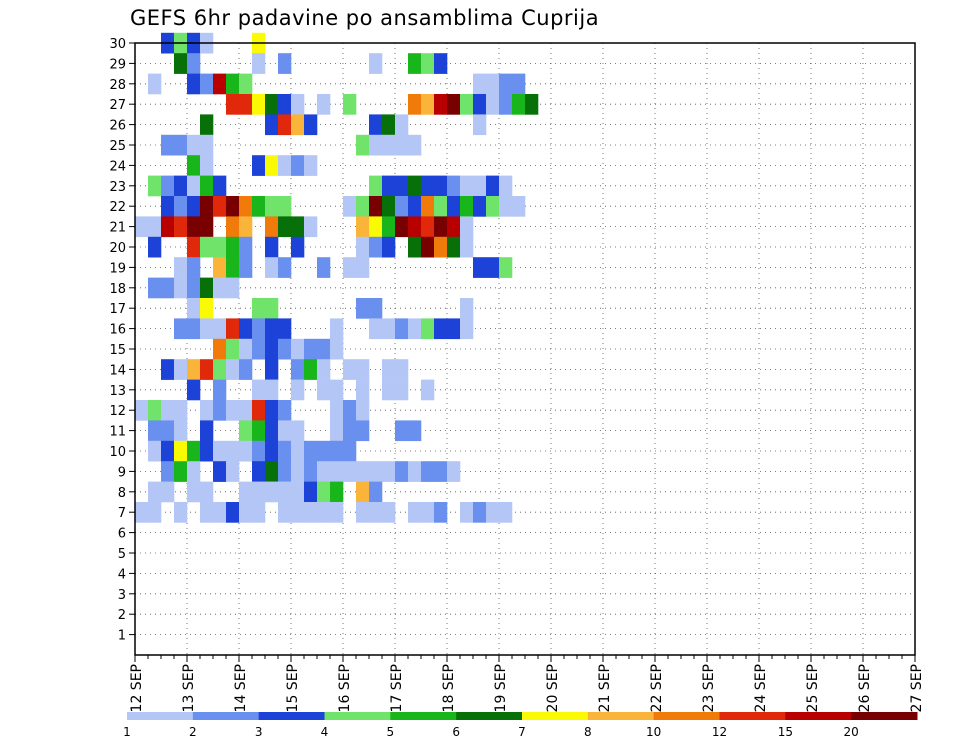 This screenshot has height=742, width=960. Describe the element at coordinates (122, 595) in the screenshot. I see `y-tick-label: 3` at that location.